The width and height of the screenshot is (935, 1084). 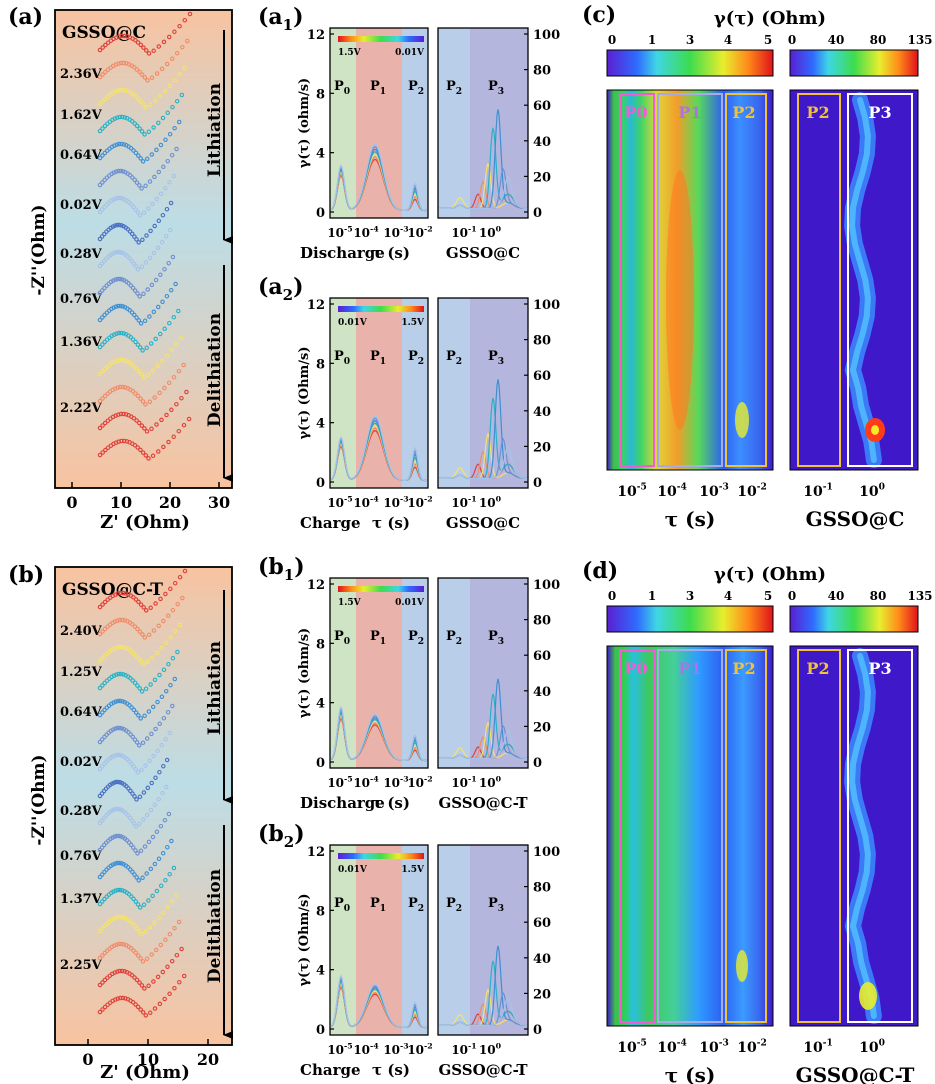 I want to click on region-box-p2-right, so click(x=819, y=836).